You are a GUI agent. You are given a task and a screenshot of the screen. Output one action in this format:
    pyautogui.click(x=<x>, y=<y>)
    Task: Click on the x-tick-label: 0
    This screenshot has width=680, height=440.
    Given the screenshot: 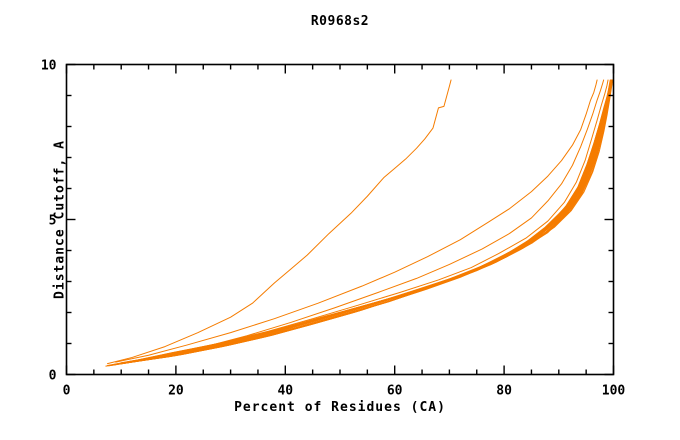 What is the action you would take?
    pyautogui.click(x=67, y=391)
    